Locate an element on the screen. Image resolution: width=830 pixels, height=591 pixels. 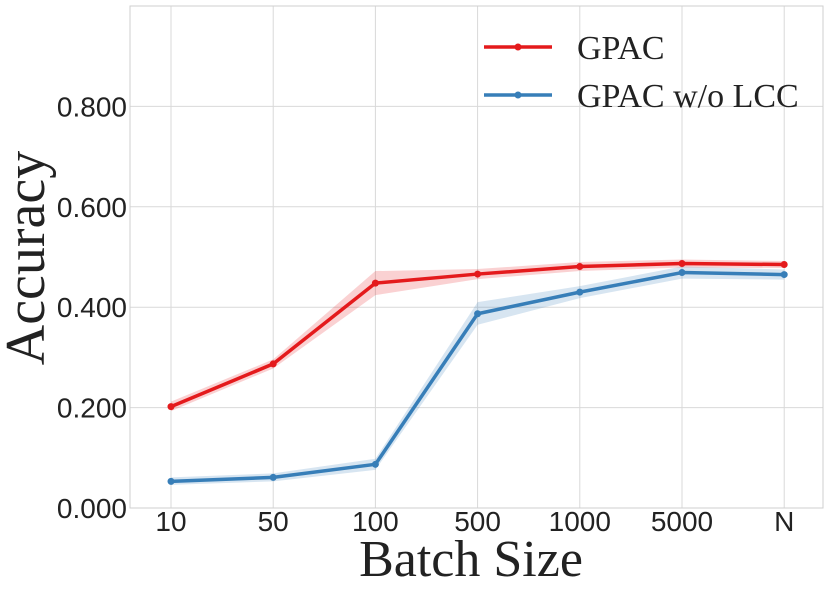
x-tick-label: N is located at coordinates (784, 521).